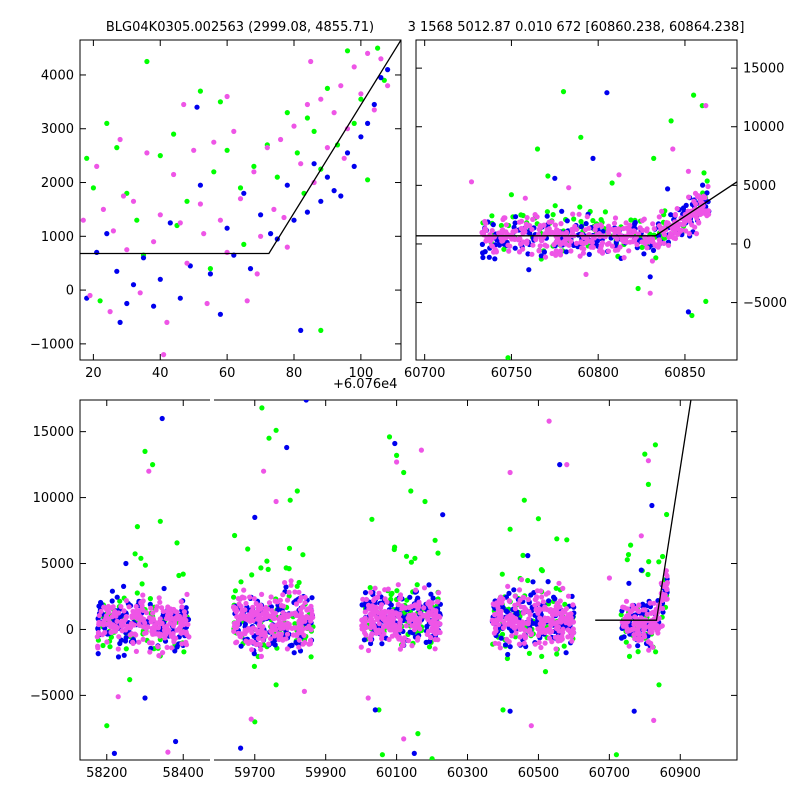 This screenshot has height=800, width=800. Describe the element at coordinates (57, 75) in the screenshot. I see `y-tick-label: 4000` at that location.